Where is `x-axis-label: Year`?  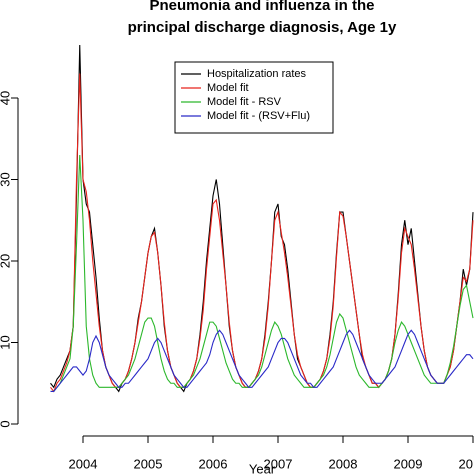 x-axis-label: Year is located at coordinates (262, 467).